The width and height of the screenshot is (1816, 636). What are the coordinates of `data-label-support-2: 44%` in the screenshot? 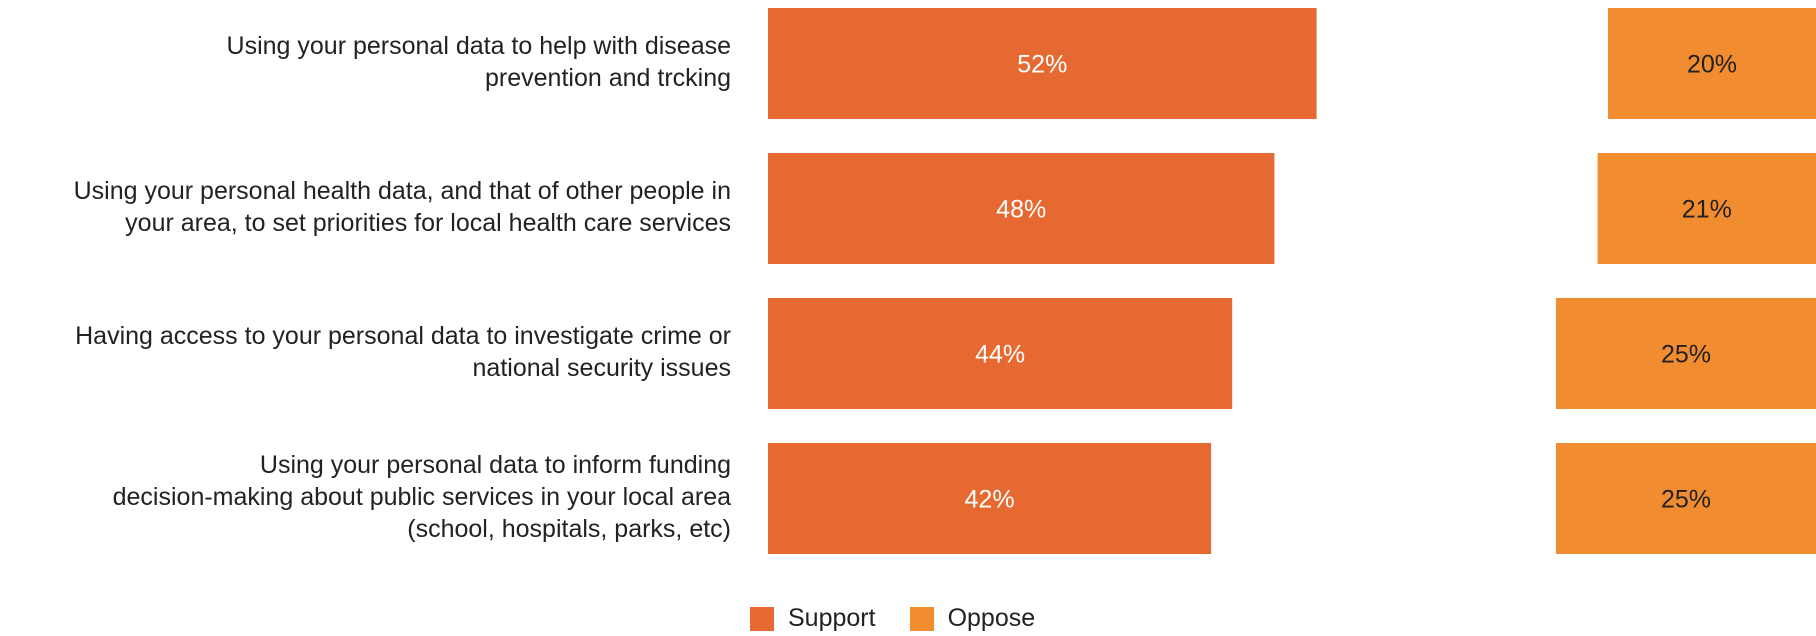 It's located at (1000, 355).